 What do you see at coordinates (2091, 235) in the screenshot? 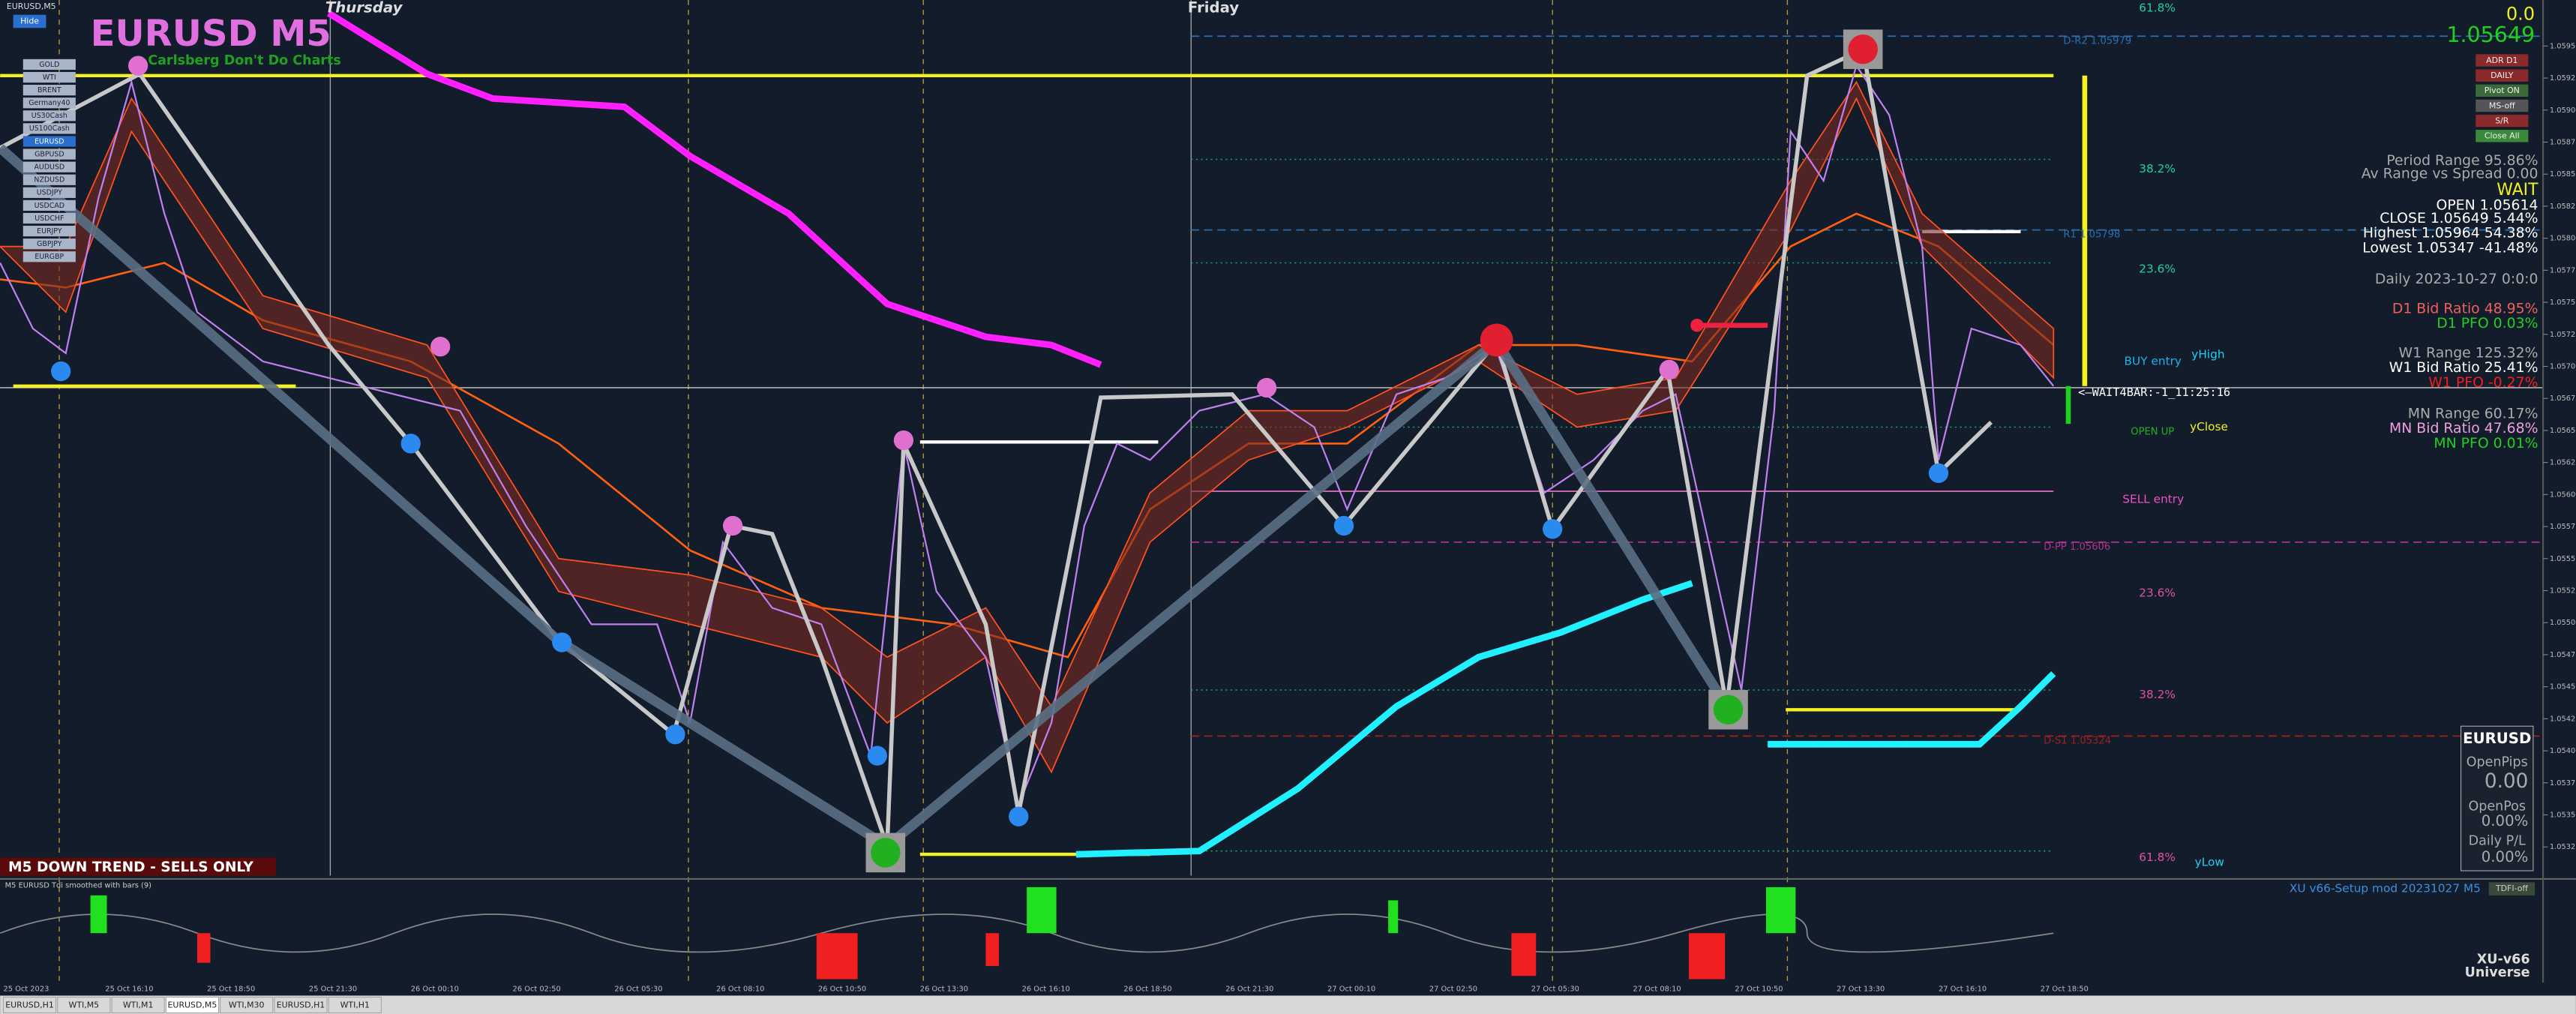
I see `pivot-label: R1 1.05798` at bounding box center [2091, 235].